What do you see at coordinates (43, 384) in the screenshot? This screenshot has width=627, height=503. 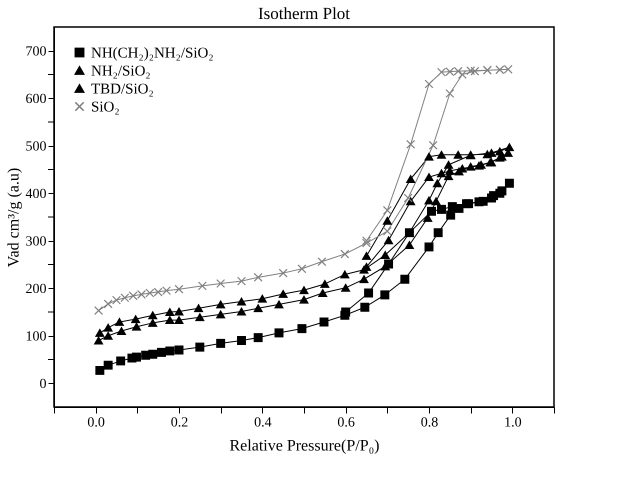 I see `y-tick-label: 0` at bounding box center [43, 384].